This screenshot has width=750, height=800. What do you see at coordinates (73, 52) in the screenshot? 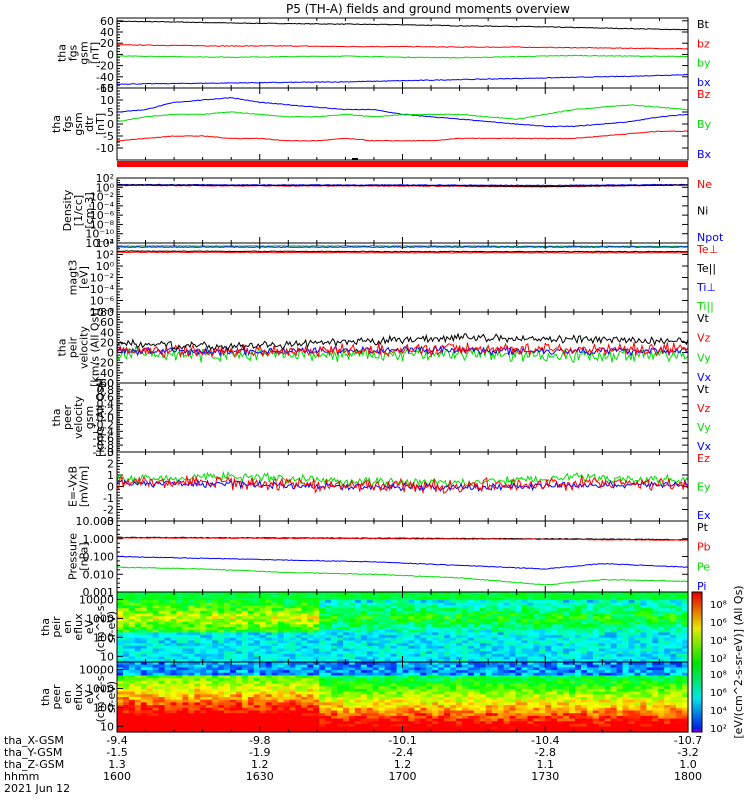
I see `ylabel-line: fgs` at bounding box center [73, 52].